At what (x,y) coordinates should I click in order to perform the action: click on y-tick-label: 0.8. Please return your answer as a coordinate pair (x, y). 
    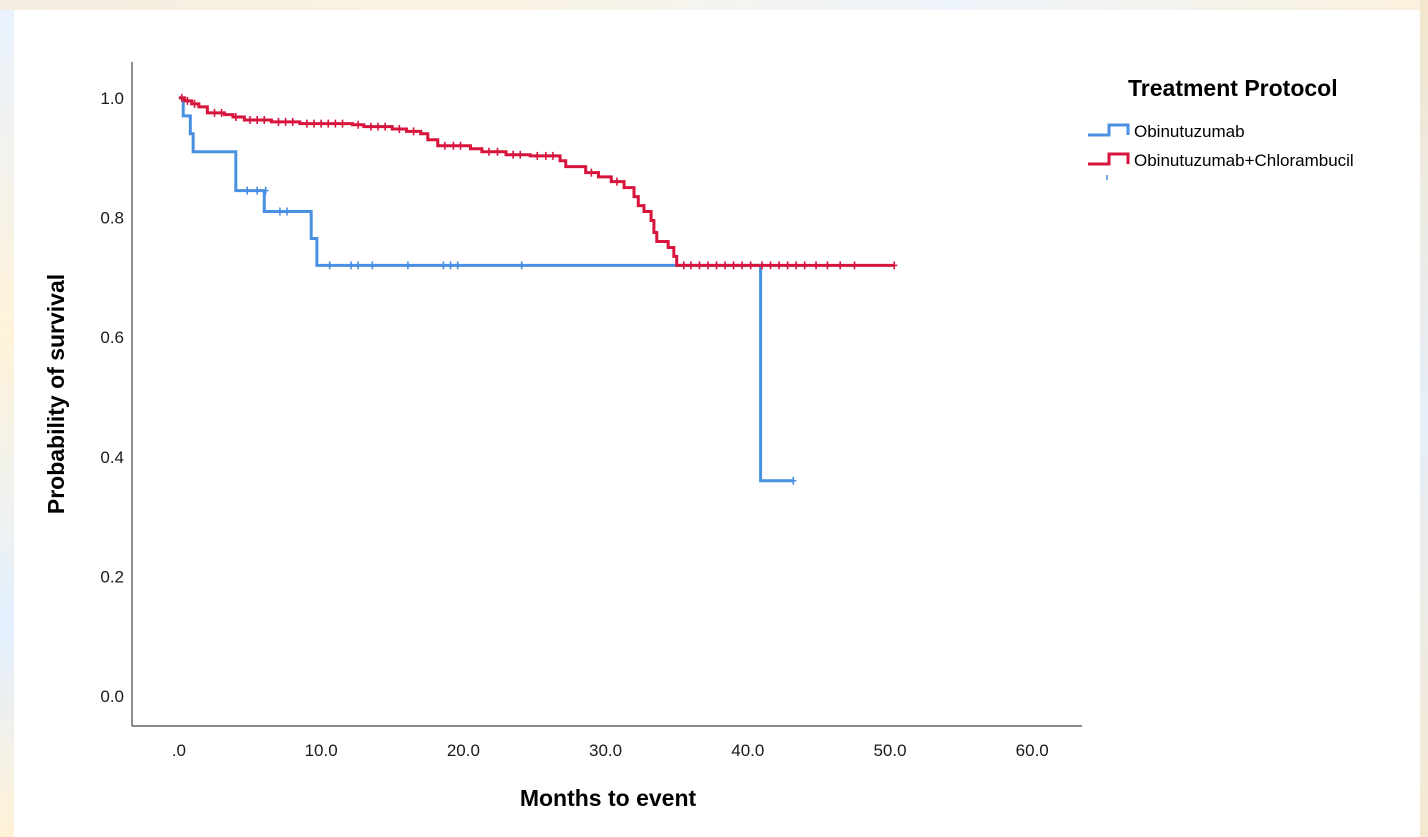
    Looking at the image, I should click on (112, 218).